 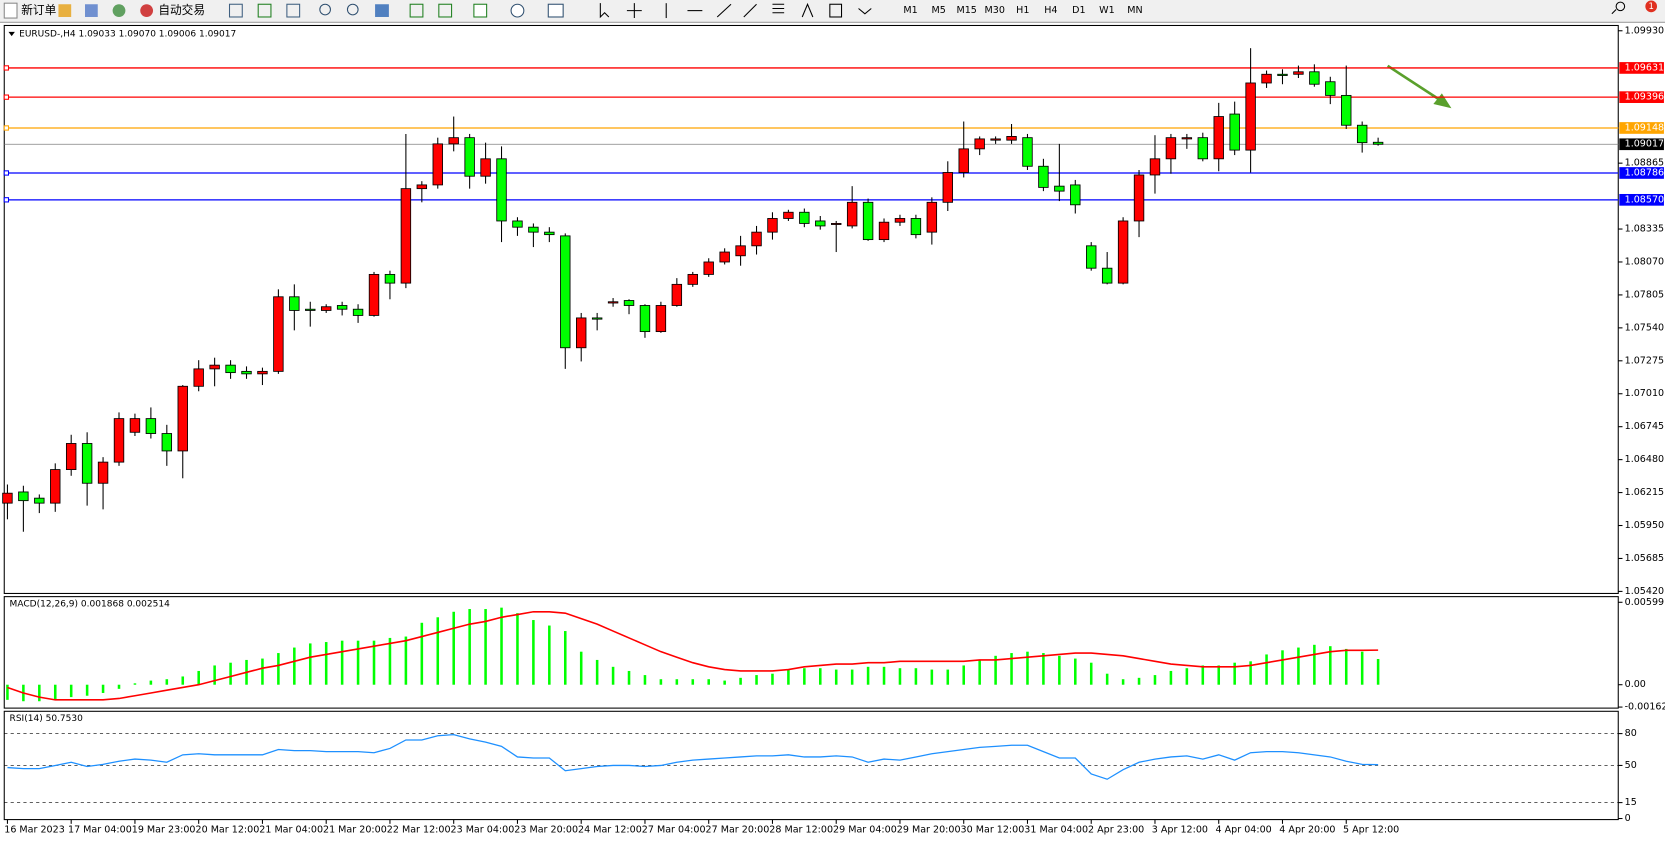 I want to click on new-order-icon, so click(x=10, y=10).